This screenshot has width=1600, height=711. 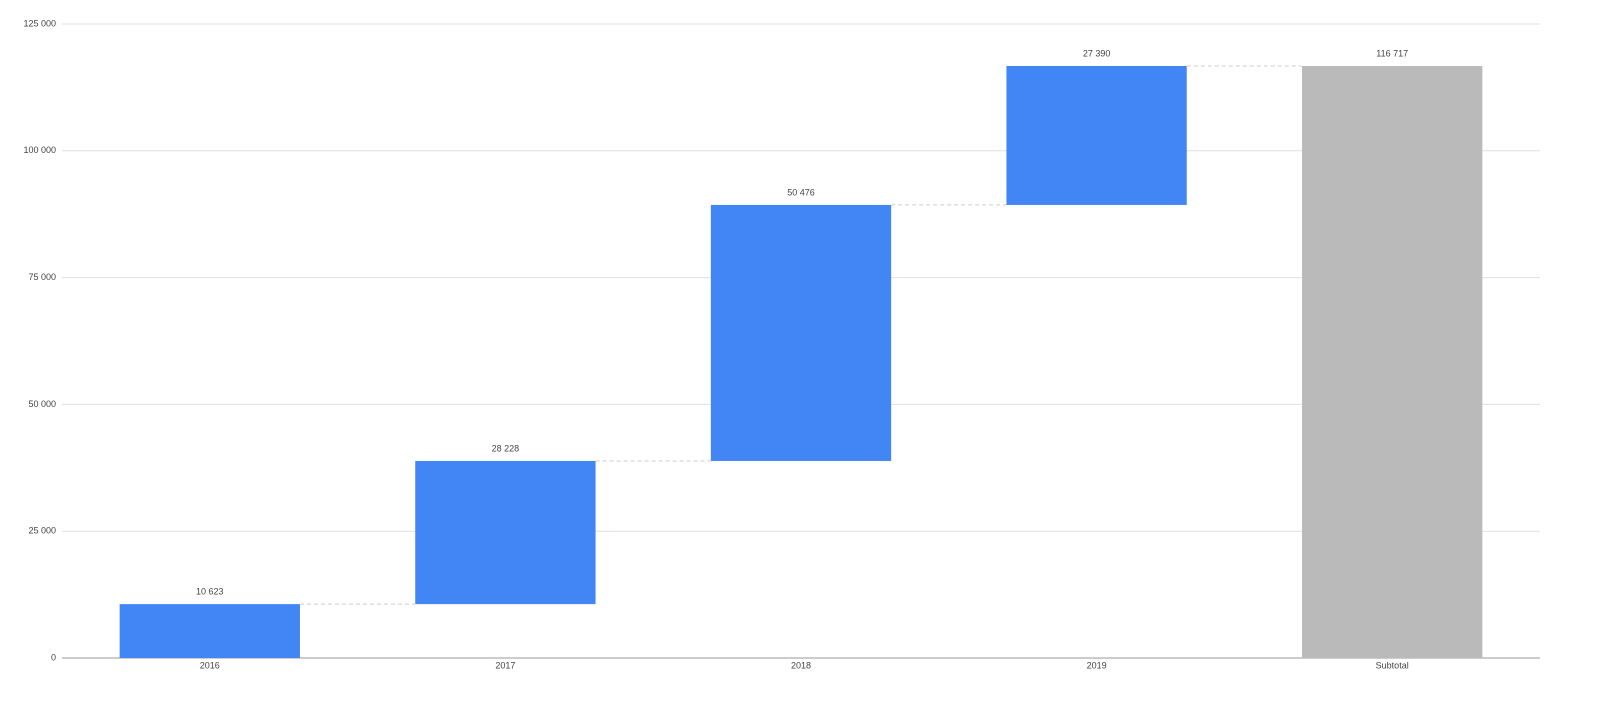 I want to click on x-tick-label: 2018, so click(x=801, y=665).